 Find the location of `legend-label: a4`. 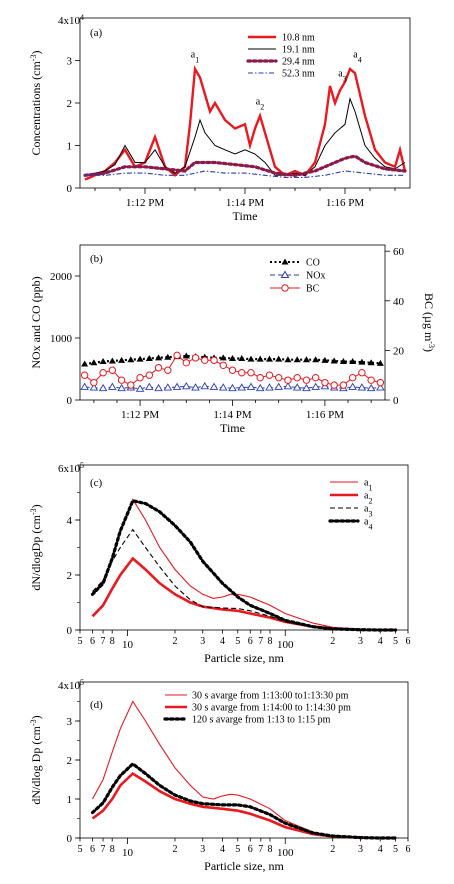

legend-label: a4 is located at coordinates (368, 524).